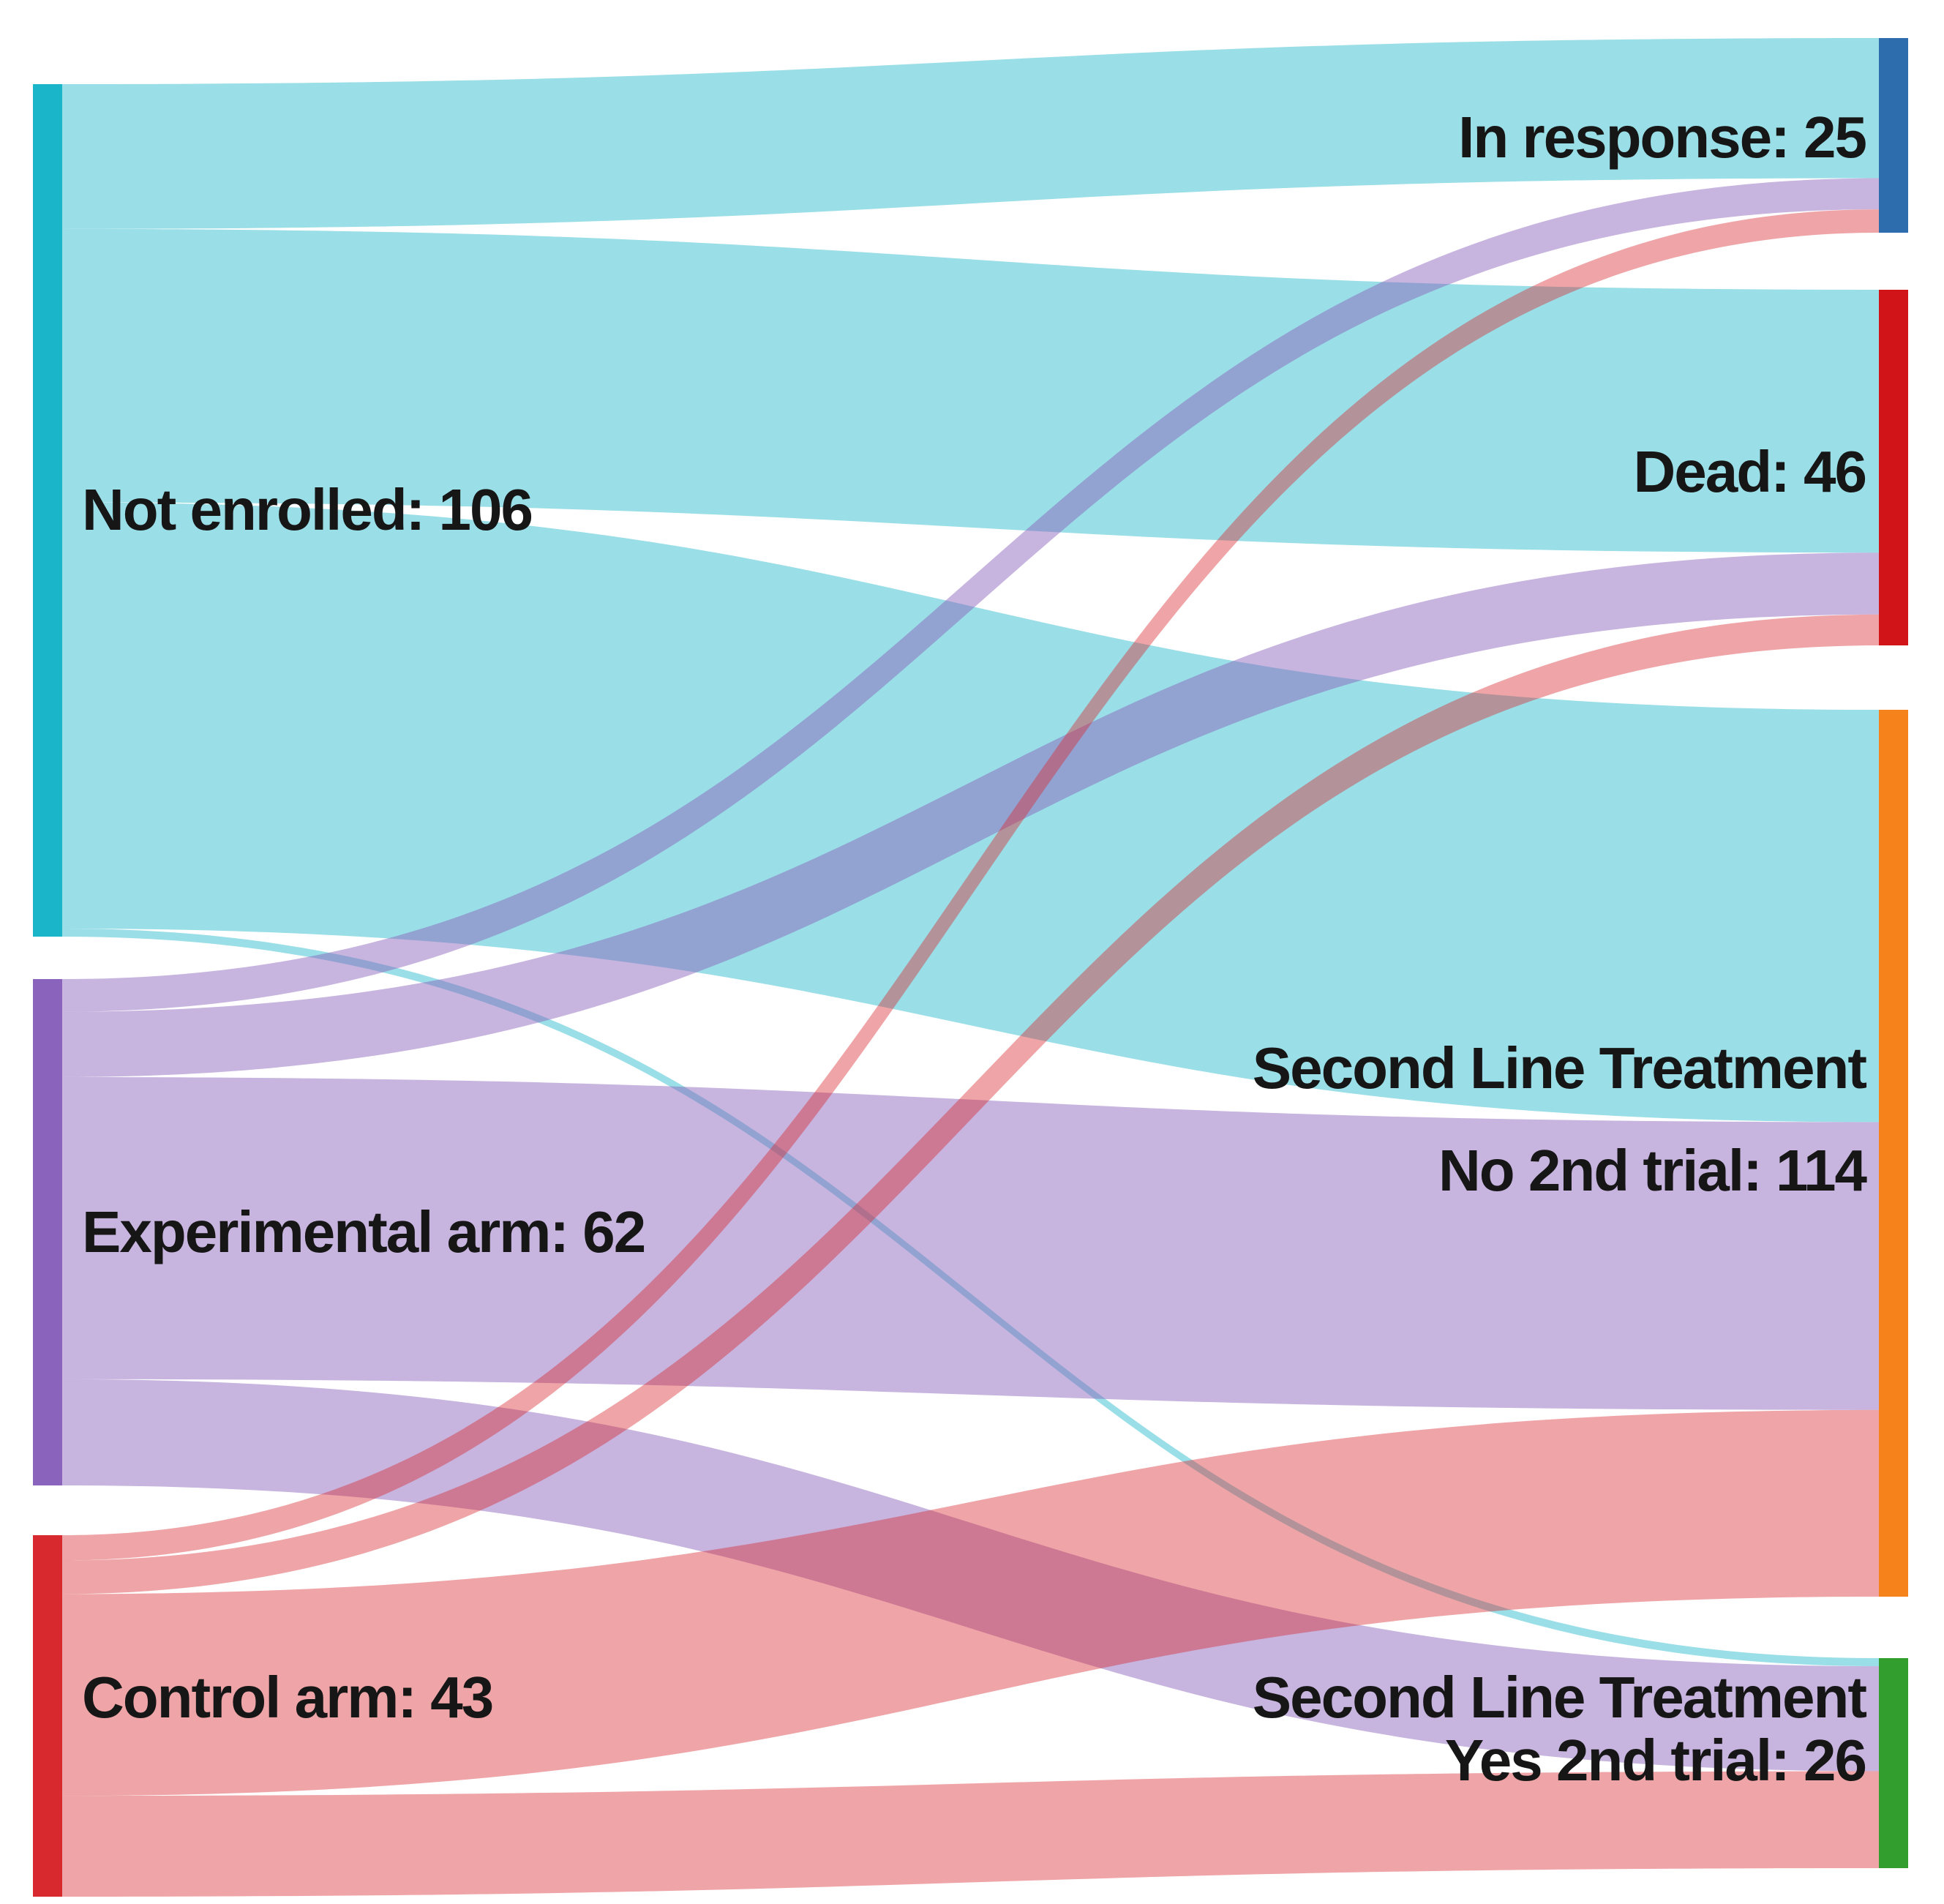 The image size is (1944, 1904). What do you see at coordinates (1656, 1761) in the screenshot?
I see `node-label-yes-2nd-trial: Yes 2nd trial: 26` at bounding box center [1656, 1761].